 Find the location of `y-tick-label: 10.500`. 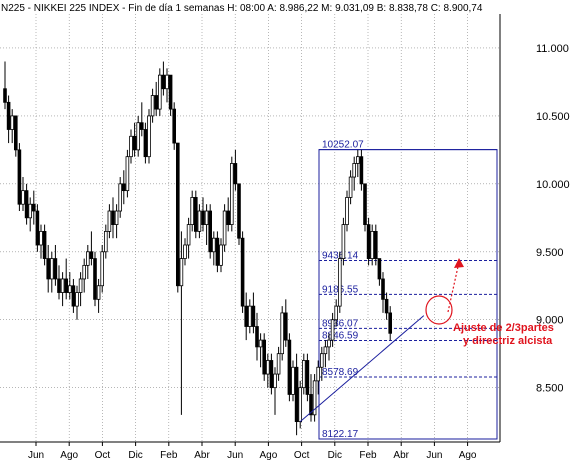

y-tick-label: 10.500 is located at coordinates (553, 117).